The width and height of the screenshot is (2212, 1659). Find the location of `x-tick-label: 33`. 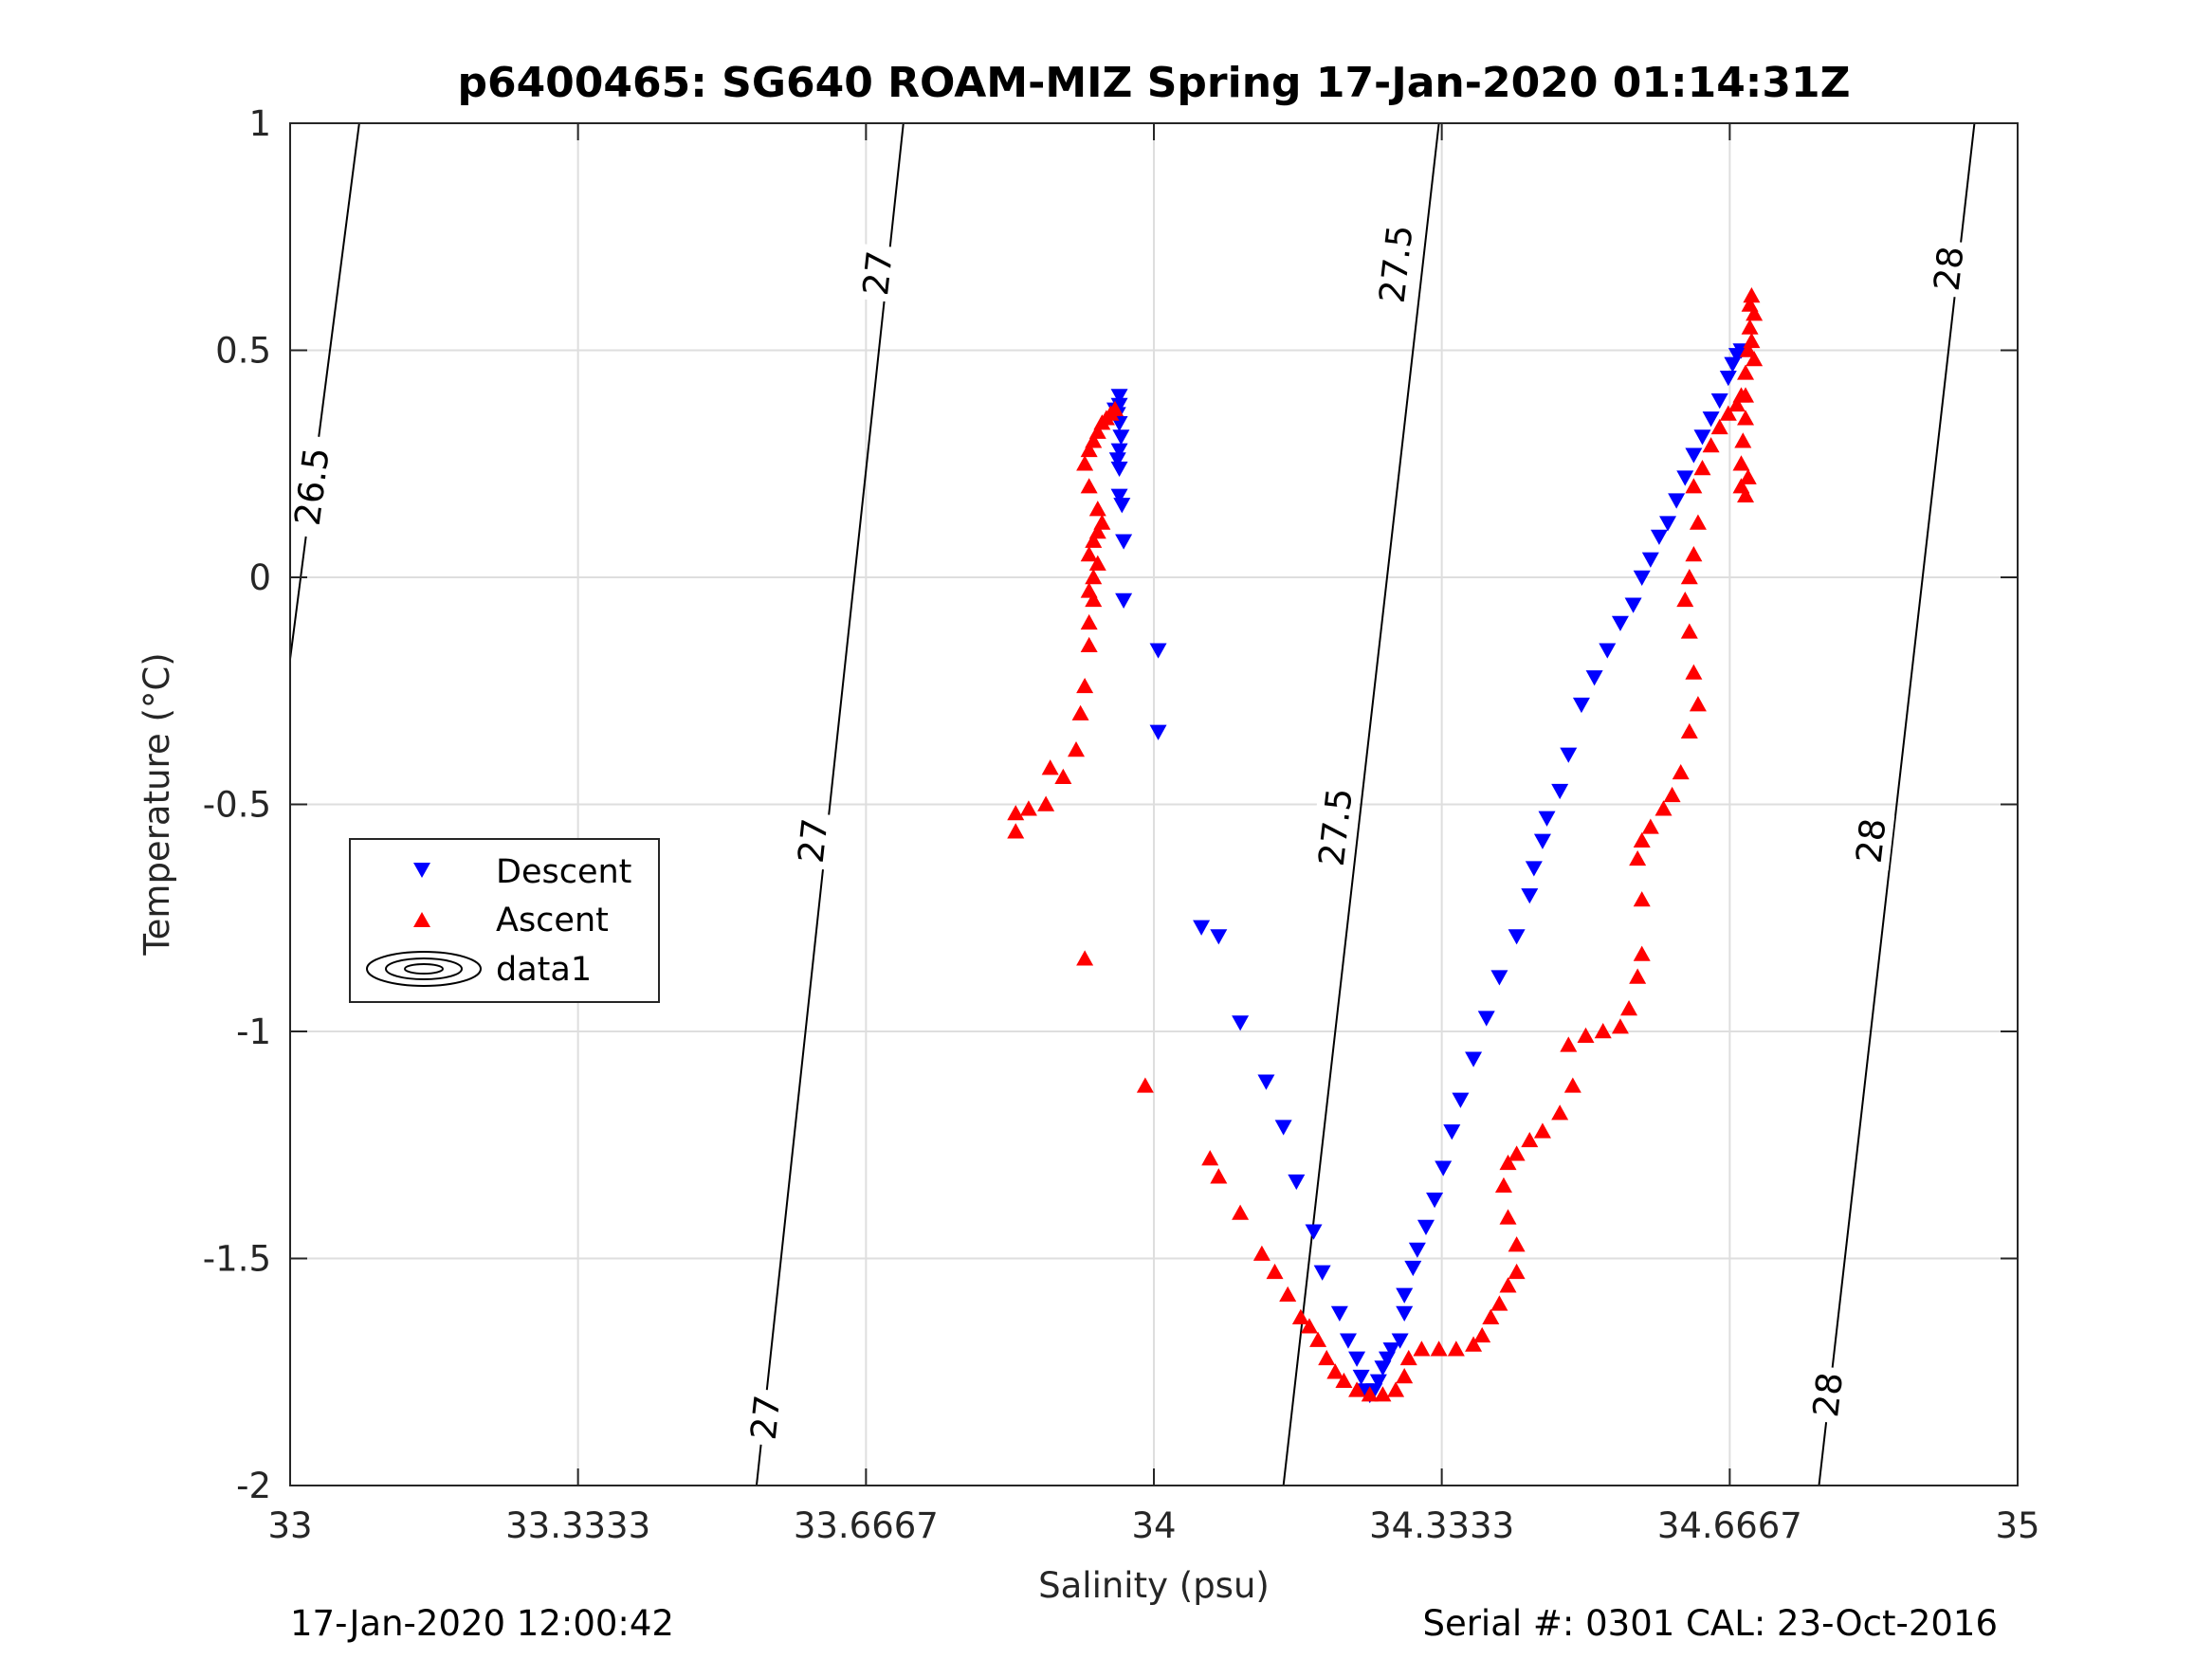

x-tick-label: 33 is located at coordinates (289, 1525).